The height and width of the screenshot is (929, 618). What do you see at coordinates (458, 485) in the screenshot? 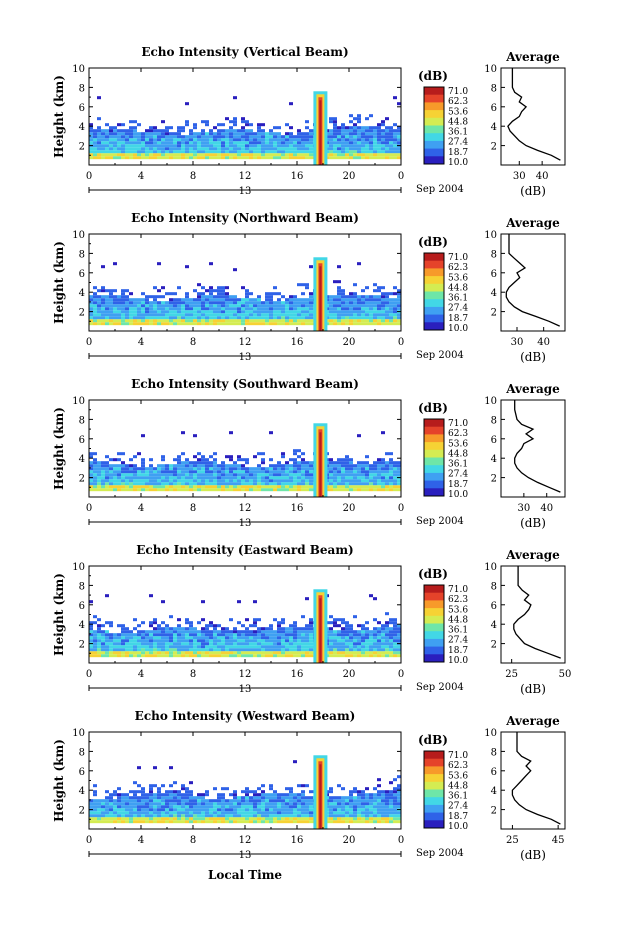
I see `colorbar-tick-label: 18.7` at bounding box center [458, 485].